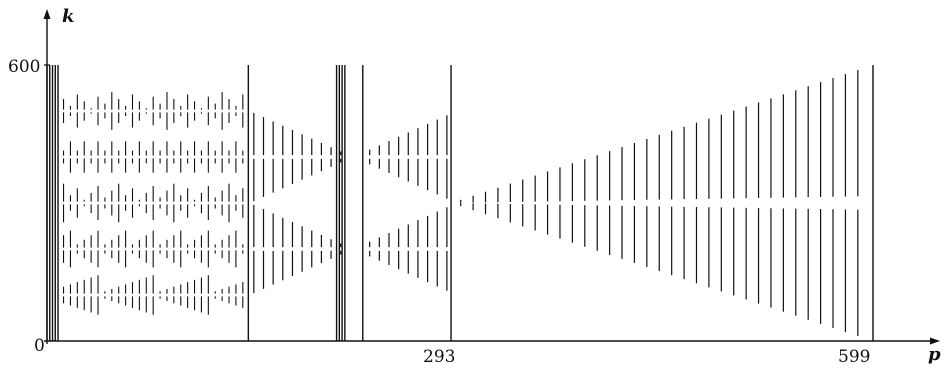 The width and height of the screenshot is (946, 372). What do you see at coordinates (47, 14) in the screenshot?
I see `y-axis-arrow` at bounding box center [47, 14].